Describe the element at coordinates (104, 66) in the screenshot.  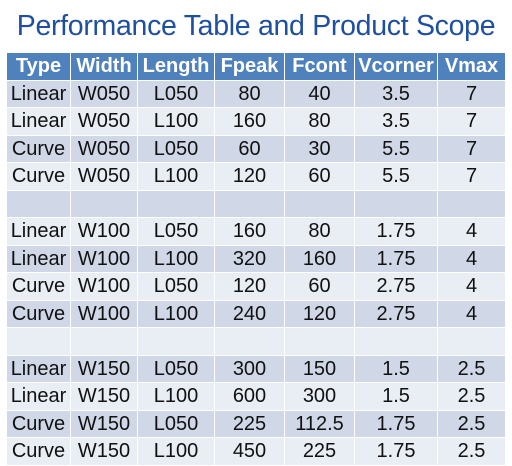
I see `column-header-width: Width` at that location.